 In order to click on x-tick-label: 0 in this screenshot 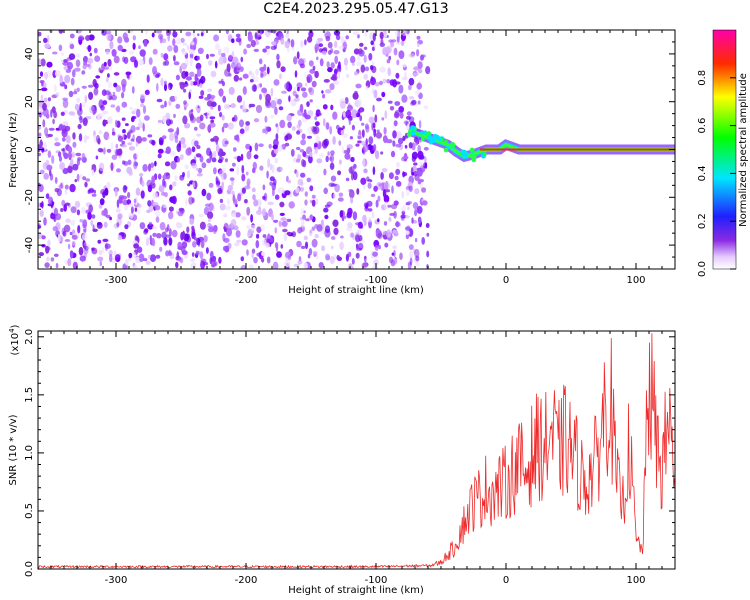, I will do `click(506, 580)`.